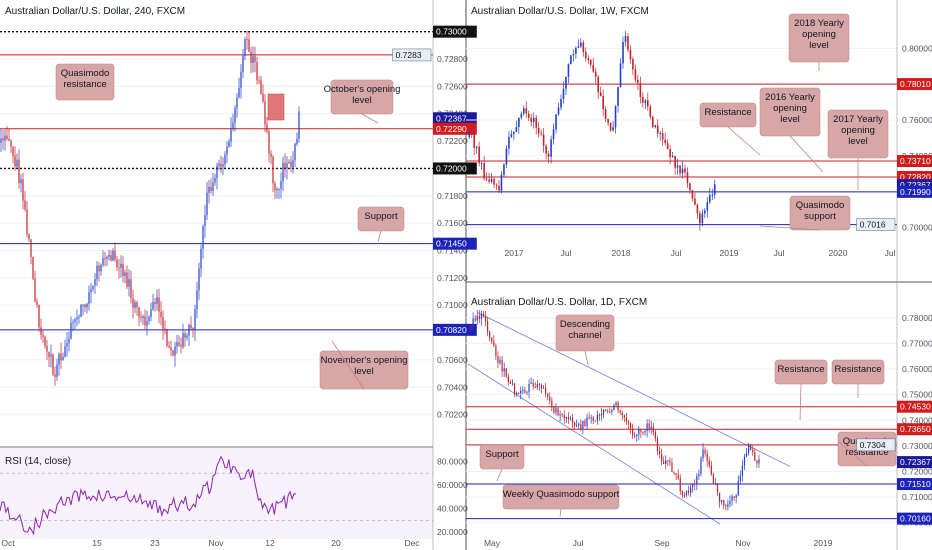 The height and width of the screenshot is (550, 932). What do you see at coordinates (452, 360) in the screenshot?
I see `y-tick-label: 0.70600` at bounding box center [452, 360].